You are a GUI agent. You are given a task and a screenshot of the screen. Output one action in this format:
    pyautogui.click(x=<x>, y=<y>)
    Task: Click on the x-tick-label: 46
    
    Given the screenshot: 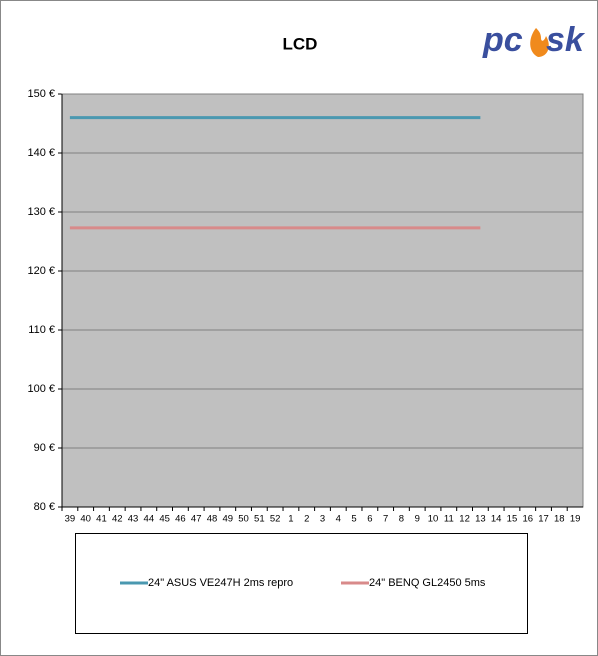 What is the action you would take?
    pyautogui.click(x=180, y=519)
    